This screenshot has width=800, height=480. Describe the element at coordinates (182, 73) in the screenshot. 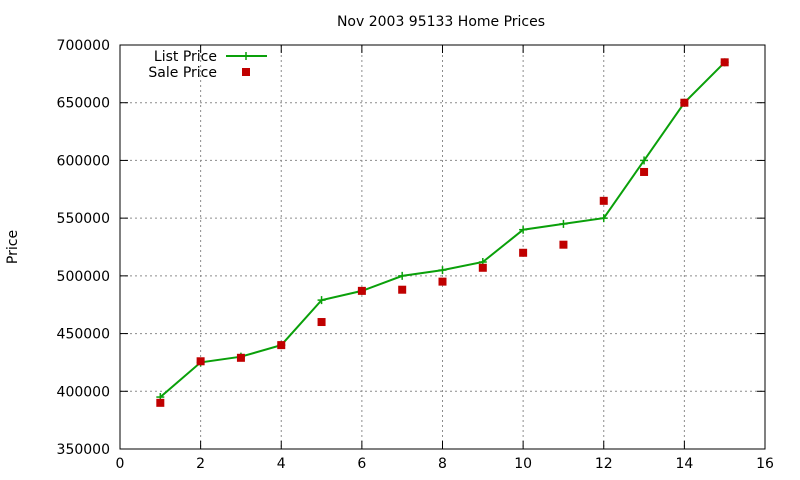

I see `legend-label-sale-price: Sale Price` at that location.